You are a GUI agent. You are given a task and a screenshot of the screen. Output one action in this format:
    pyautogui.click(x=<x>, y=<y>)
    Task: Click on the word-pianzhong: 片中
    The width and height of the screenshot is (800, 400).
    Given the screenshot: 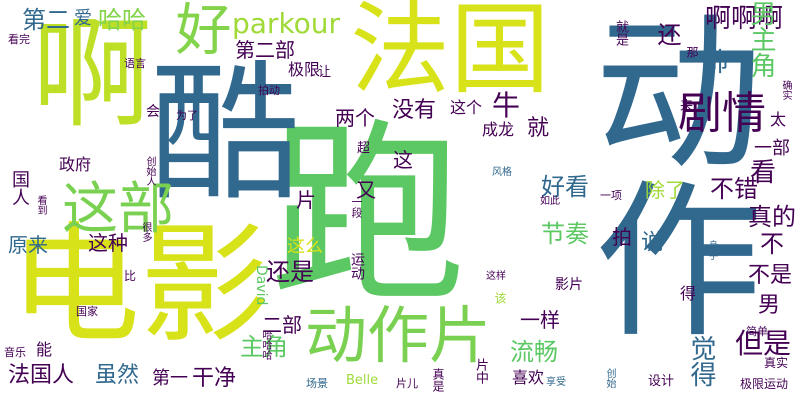 What is the action you would take?
    pyautogui.click(x=480, y=371)
    